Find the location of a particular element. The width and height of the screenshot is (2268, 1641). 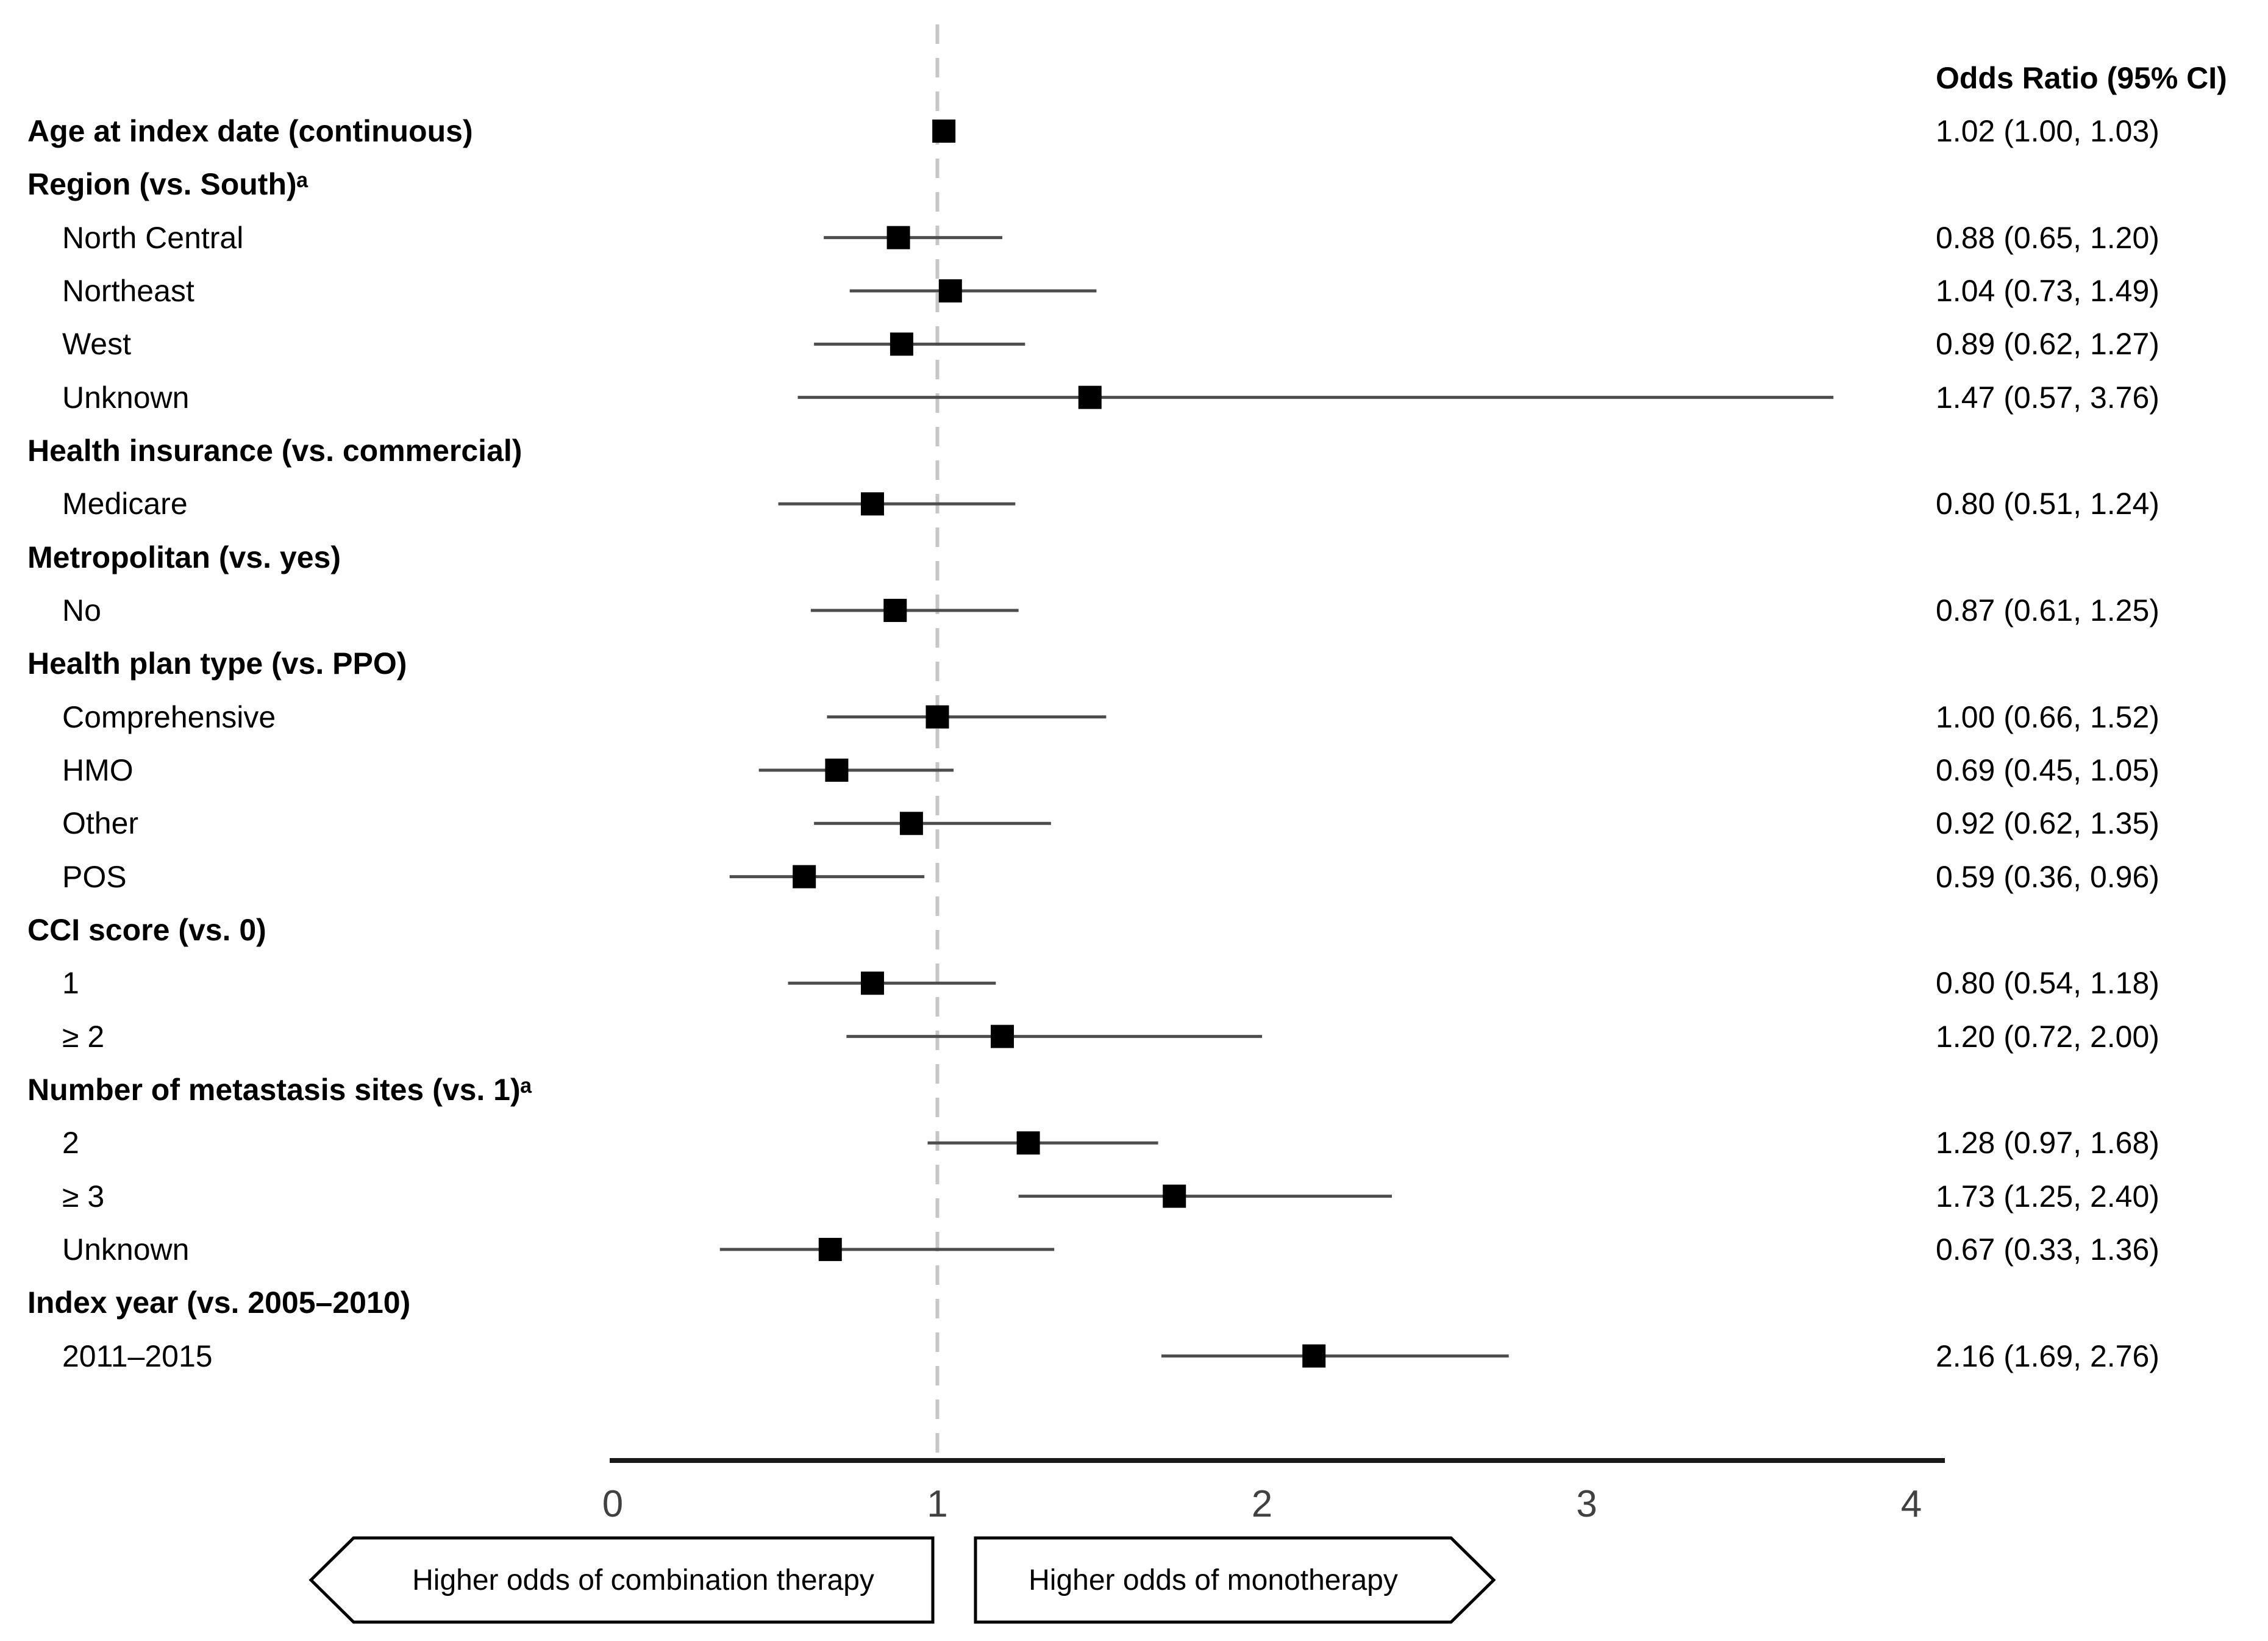

row-label: Northeast is located at coordinates (128, 290).